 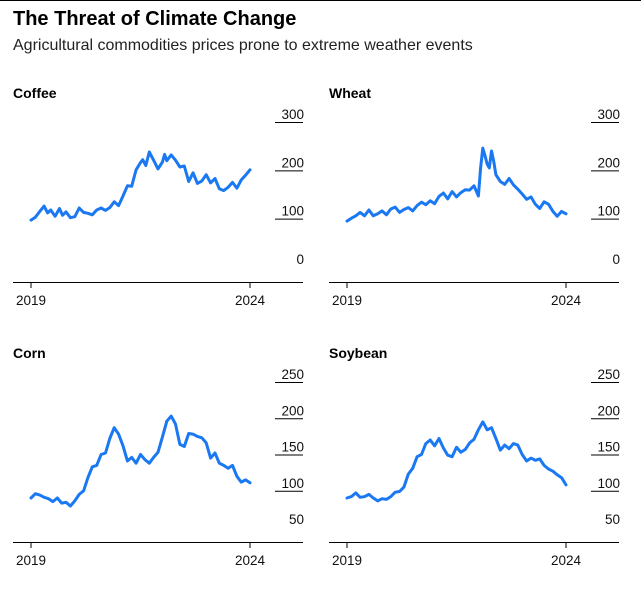 I want to click on soybean-panel-title: Soybean, so click(x=358, y=353).